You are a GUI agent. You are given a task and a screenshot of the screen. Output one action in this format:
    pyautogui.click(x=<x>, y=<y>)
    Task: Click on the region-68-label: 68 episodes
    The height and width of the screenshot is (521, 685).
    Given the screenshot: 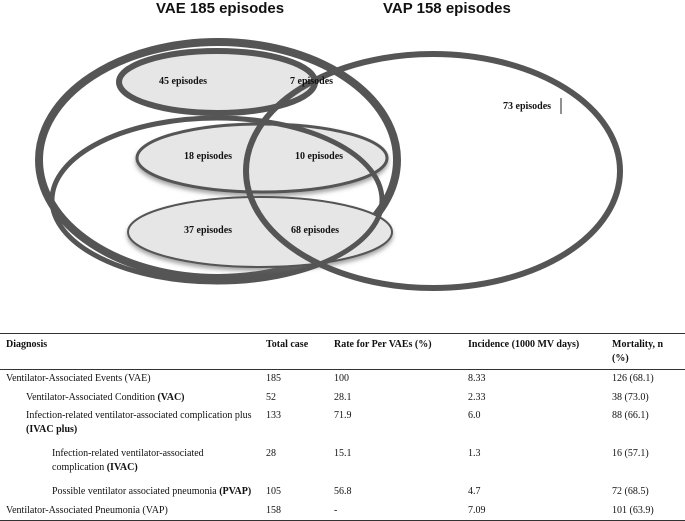 What is the action you would take?
    pyautogui.click(x=315, y=230)
    